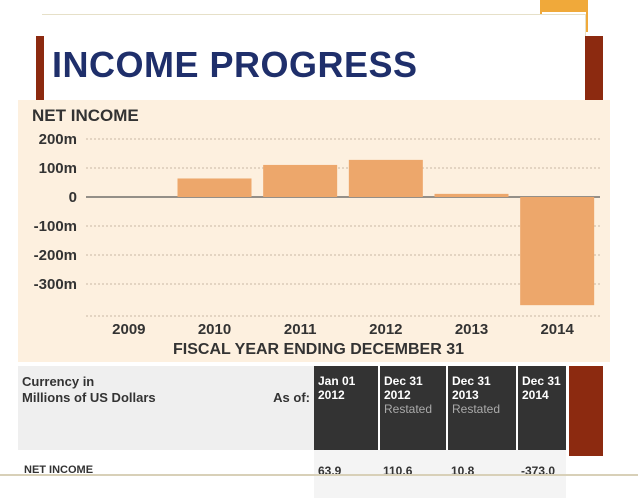 Image resolution: width=638 pixels, height=498 pixels. What do you see at coordinates (128, 329) in the screenshot?
I see `x-tick-label: 2009` at bounding box center [128, 329].